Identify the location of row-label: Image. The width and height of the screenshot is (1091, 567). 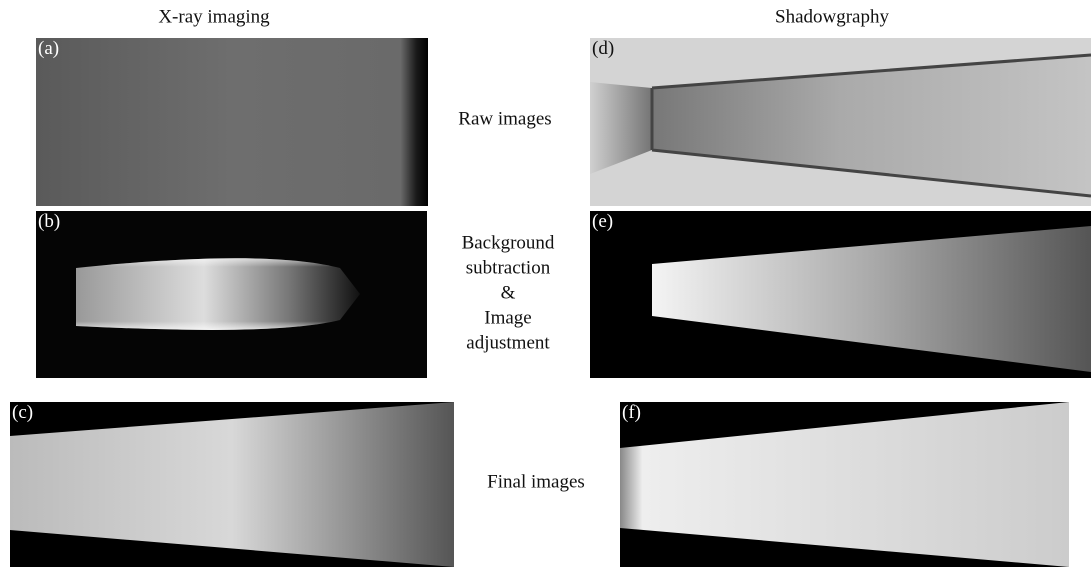
(507, 317).